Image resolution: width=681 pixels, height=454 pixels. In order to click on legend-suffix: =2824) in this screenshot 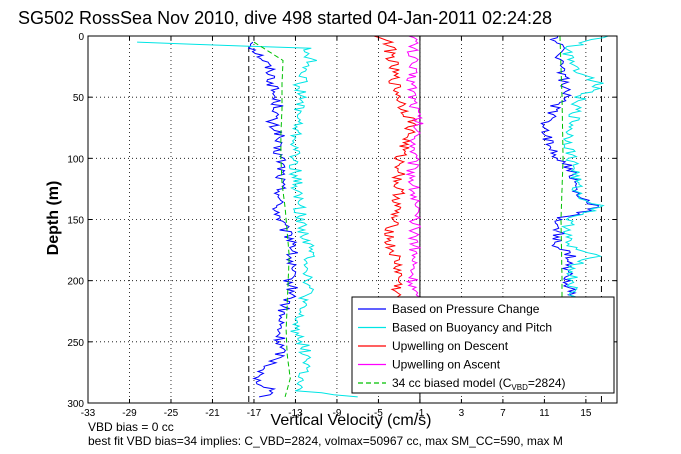, I will do `click(547, 383)`.